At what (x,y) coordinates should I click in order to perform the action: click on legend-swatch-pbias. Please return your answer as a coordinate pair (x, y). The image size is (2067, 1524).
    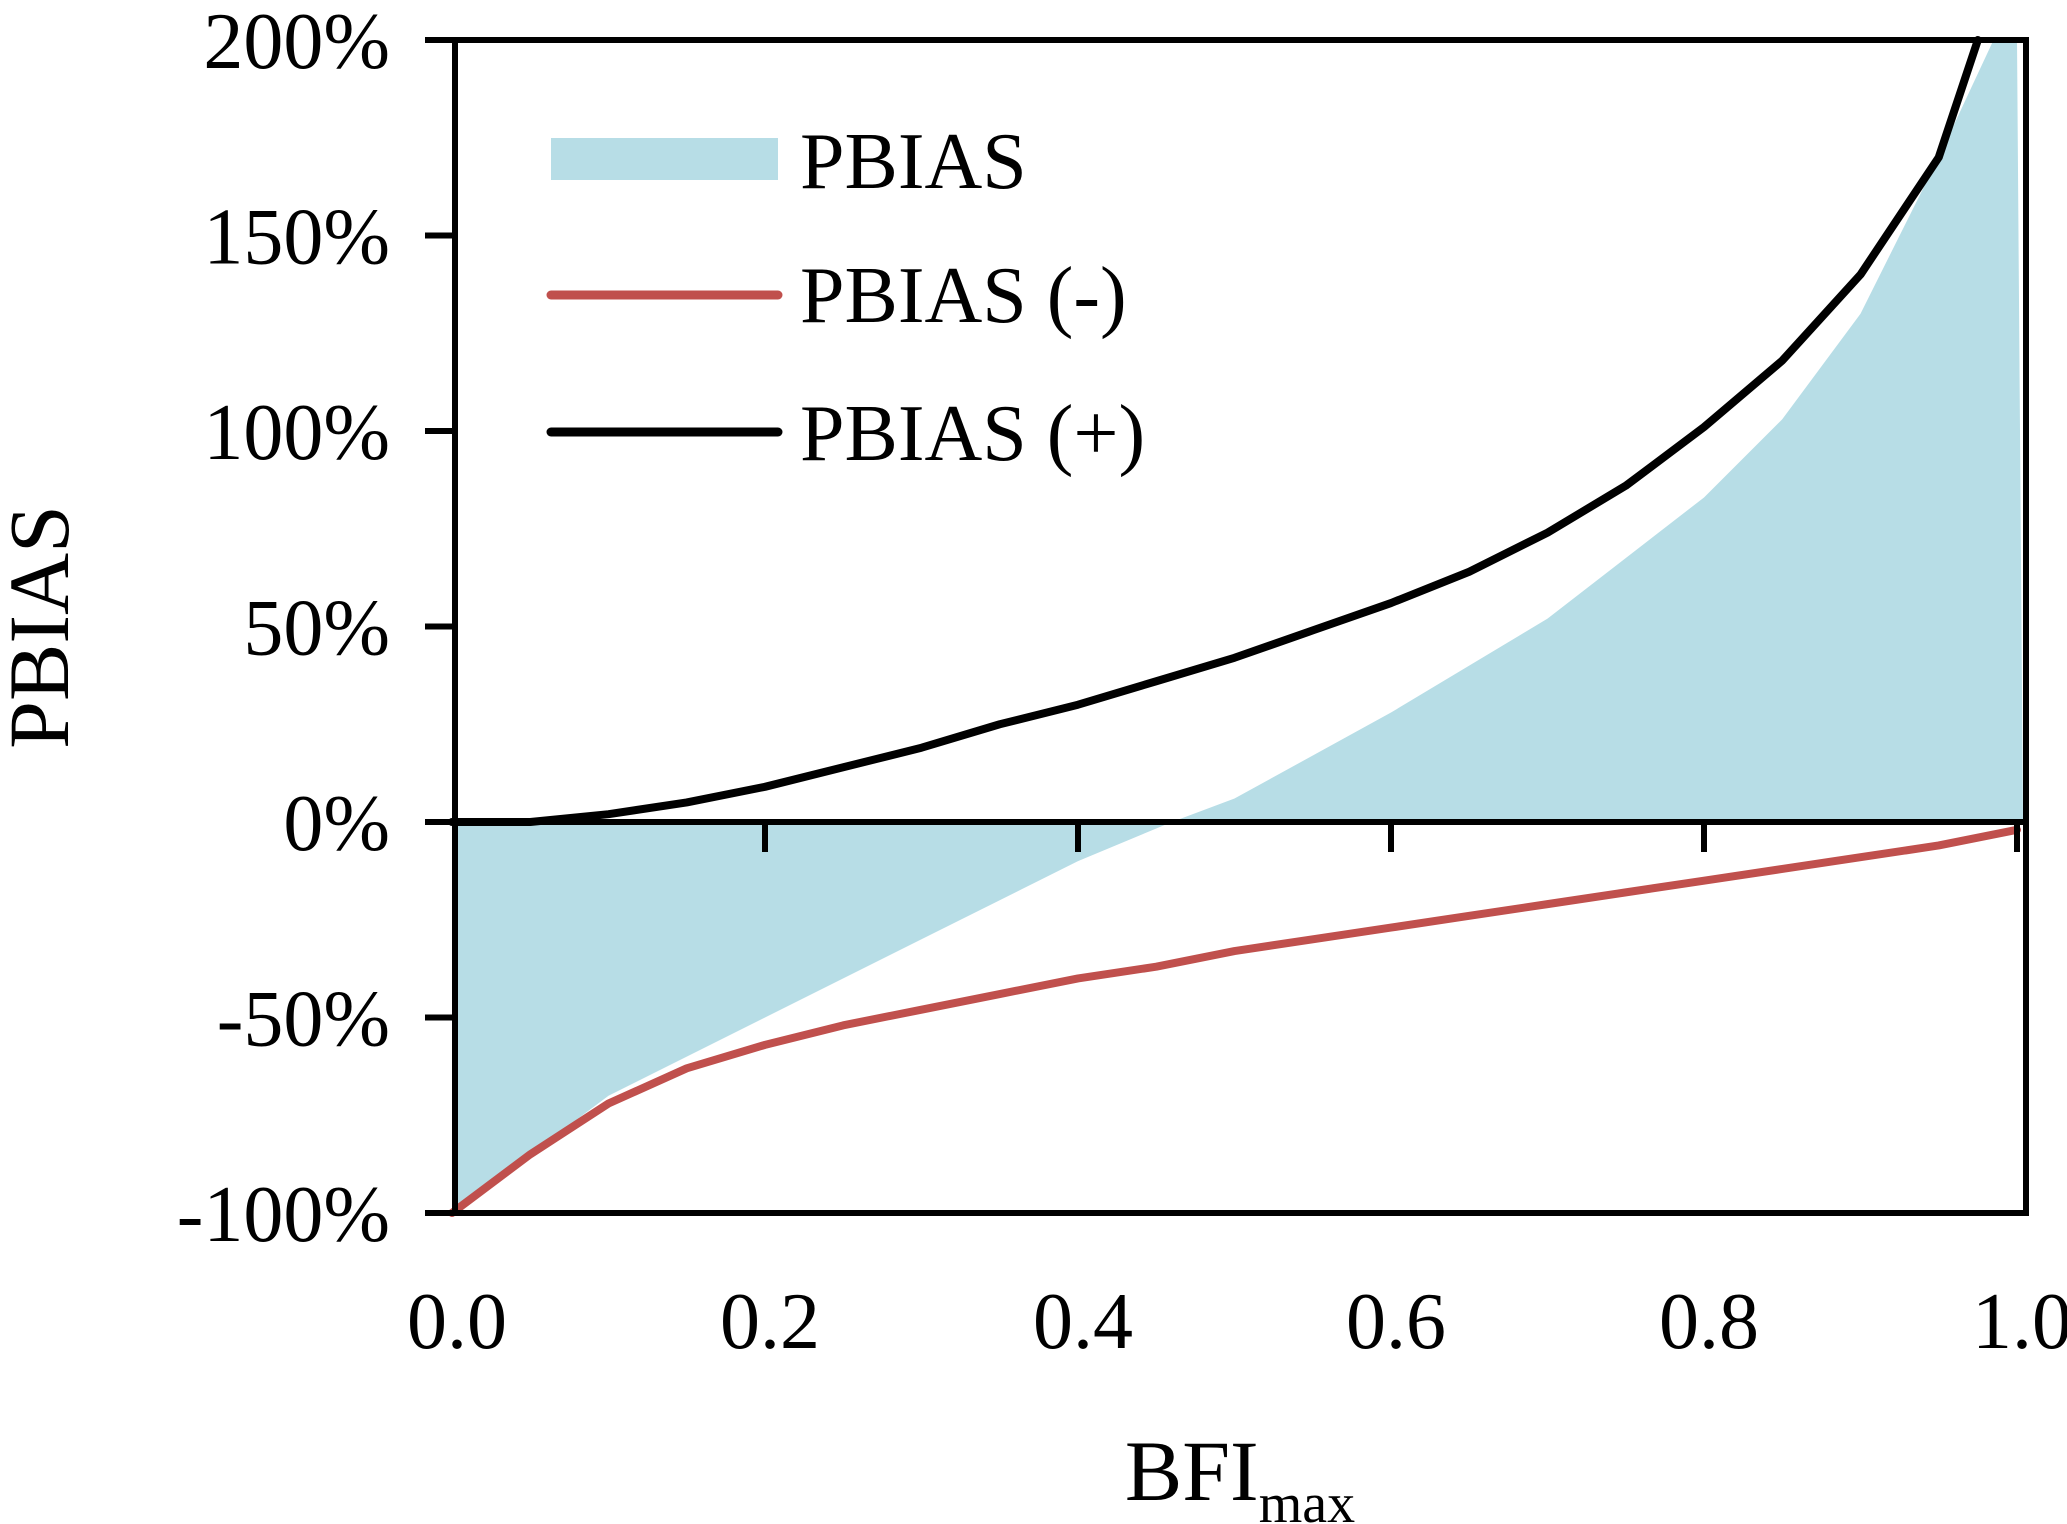
    Looking at the image, I should click on (664, 159).